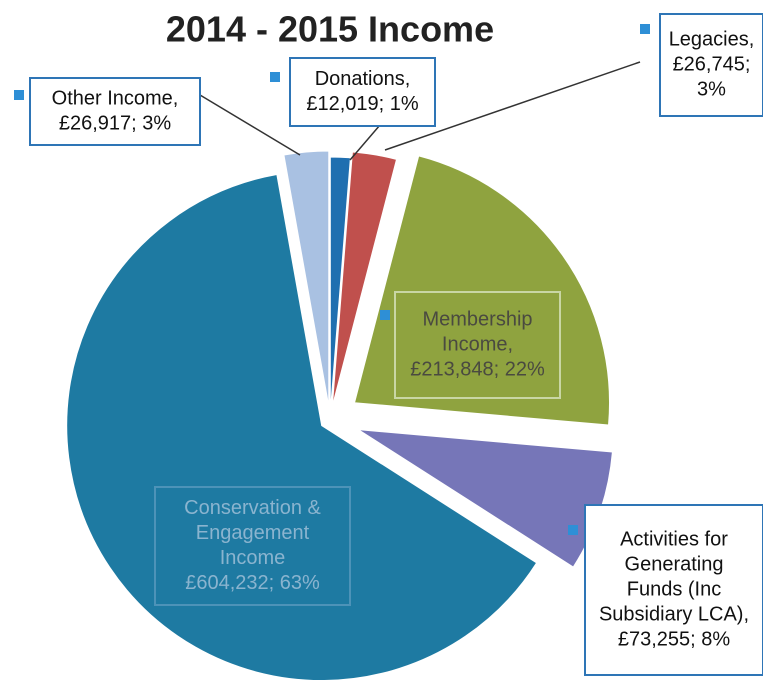 The height and width of the screenshot is (681, 763). I want to click on data-label: Other Income,, so click(115, 98).